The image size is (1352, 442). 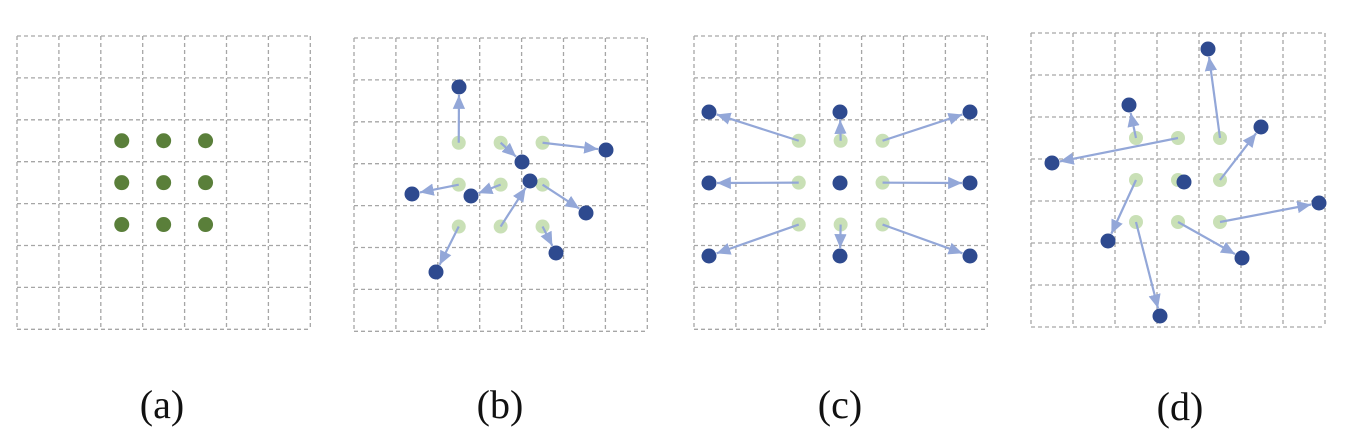 I want to click on caption-a: (a), so click(x=162, y=404).